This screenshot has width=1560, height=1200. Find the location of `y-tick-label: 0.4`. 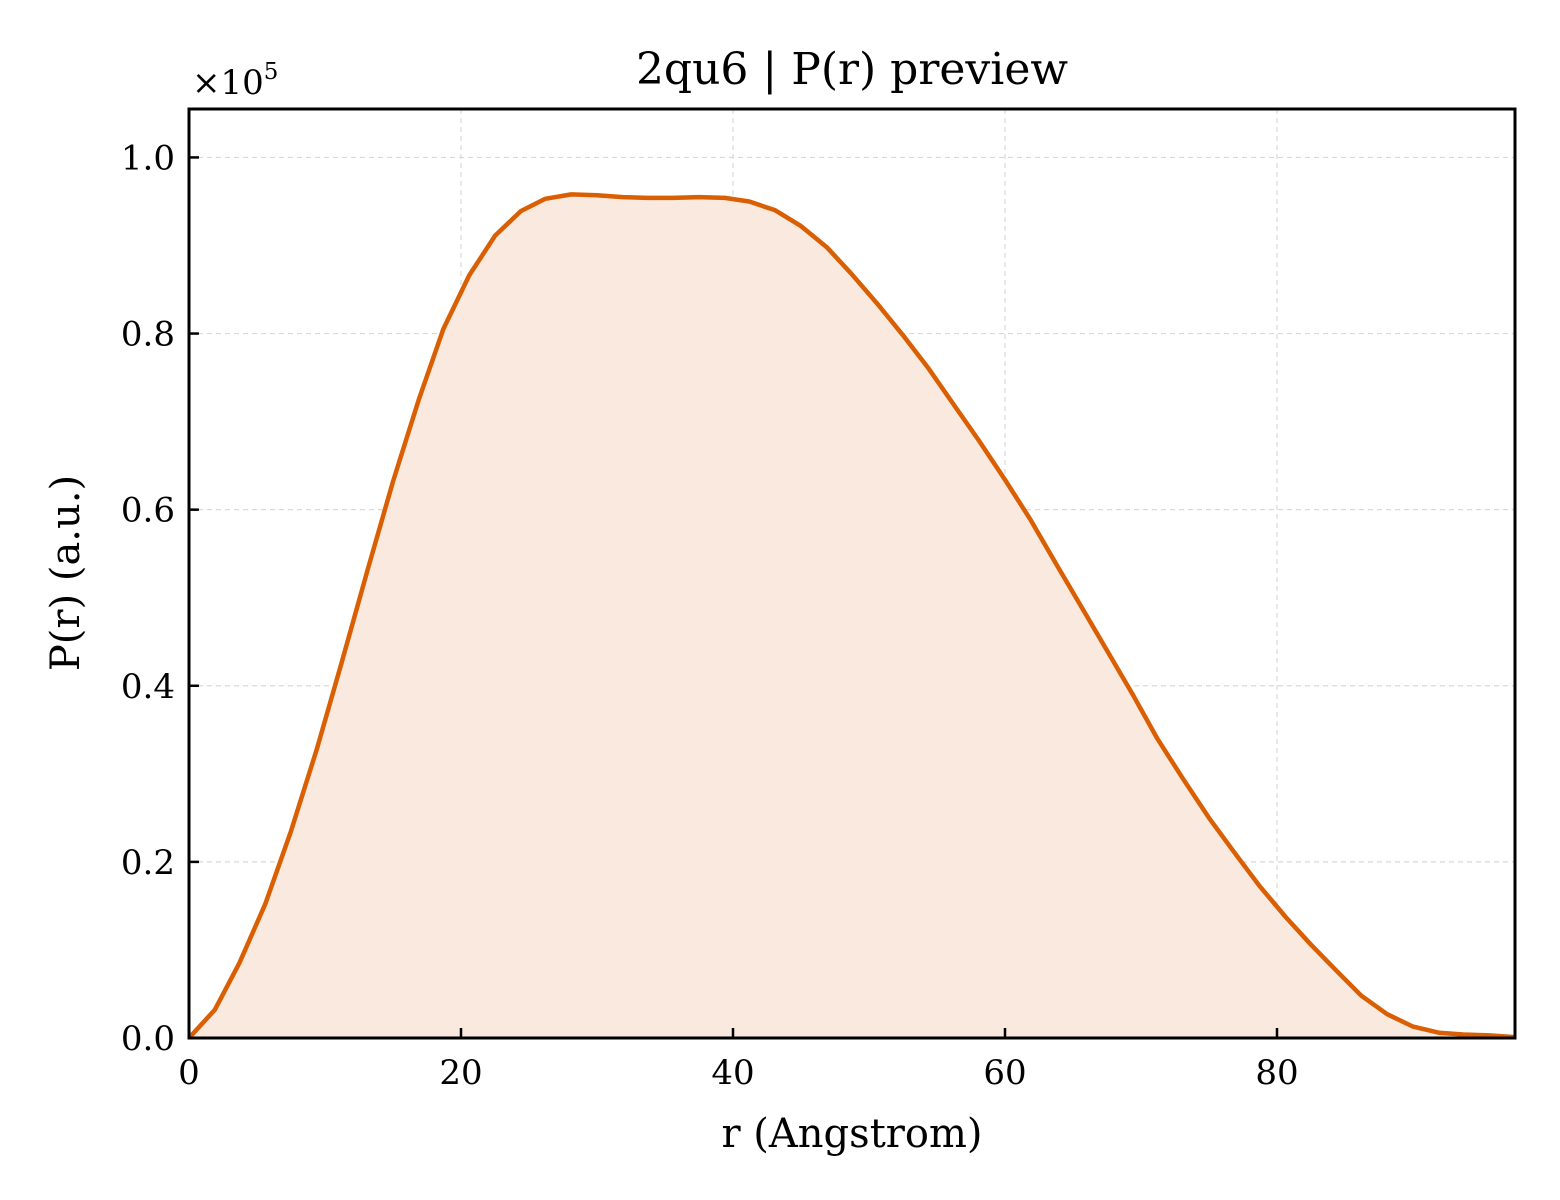

y-tick-label: 0.4 is located at coordinates (148, 687).